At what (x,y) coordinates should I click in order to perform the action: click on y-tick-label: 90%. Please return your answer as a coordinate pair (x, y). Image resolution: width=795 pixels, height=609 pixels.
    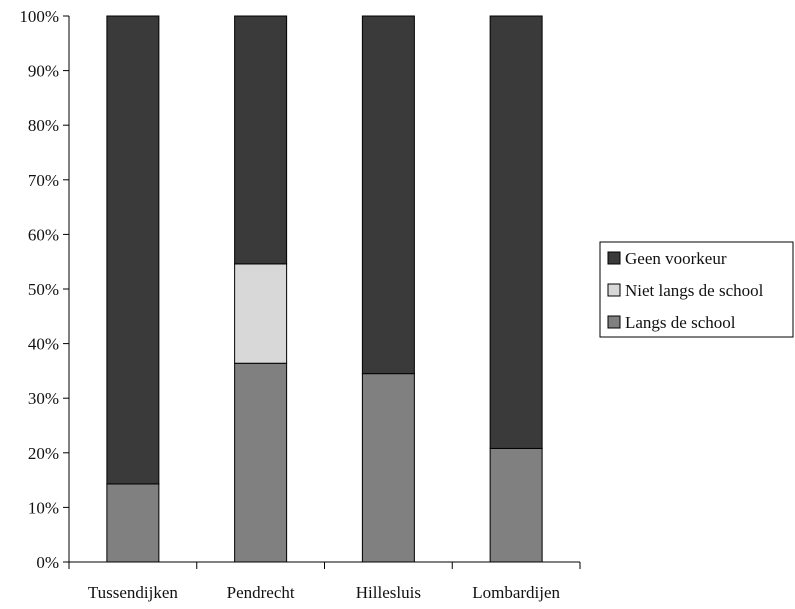
    Looking at the image, I should click on (43, 71).